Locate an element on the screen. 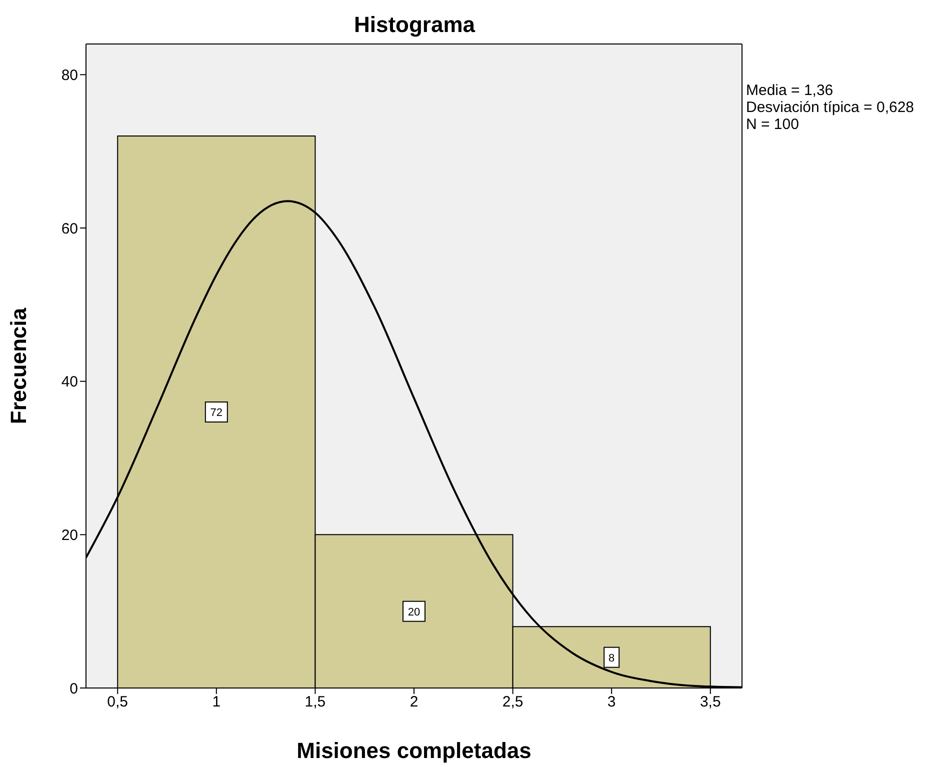  x-tick-label: 1 is located at coordinates (216, 702).